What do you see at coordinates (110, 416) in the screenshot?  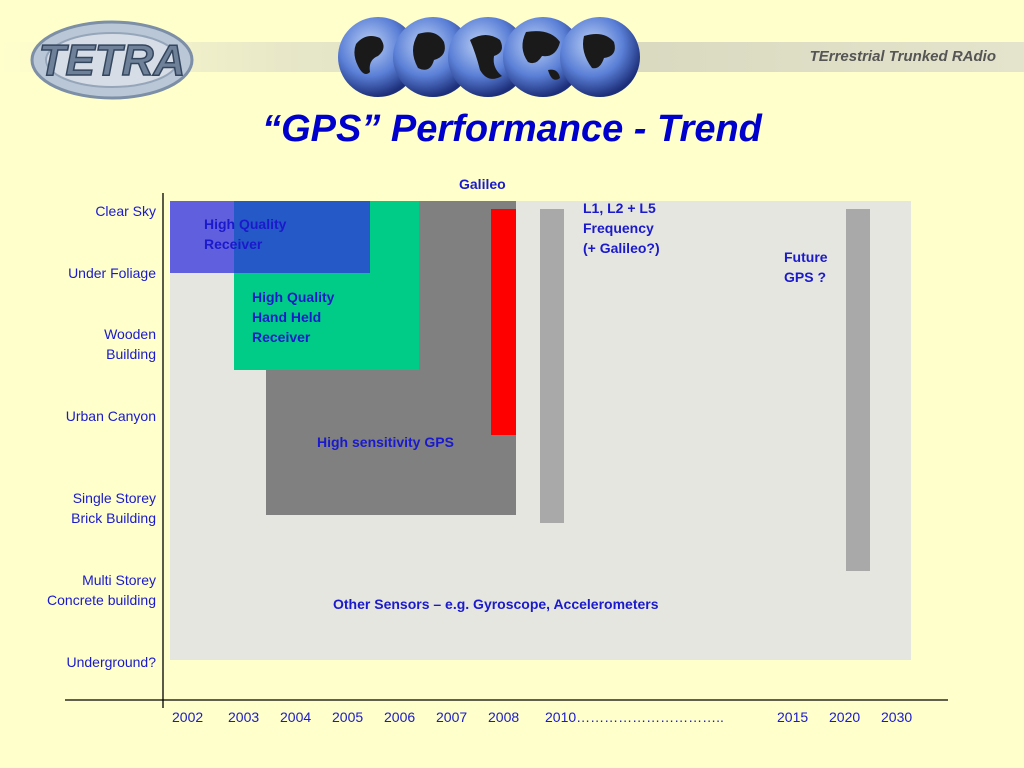 I see `y-label-urban-canyon: Urban Canyon` at bounding box center [110, 416].